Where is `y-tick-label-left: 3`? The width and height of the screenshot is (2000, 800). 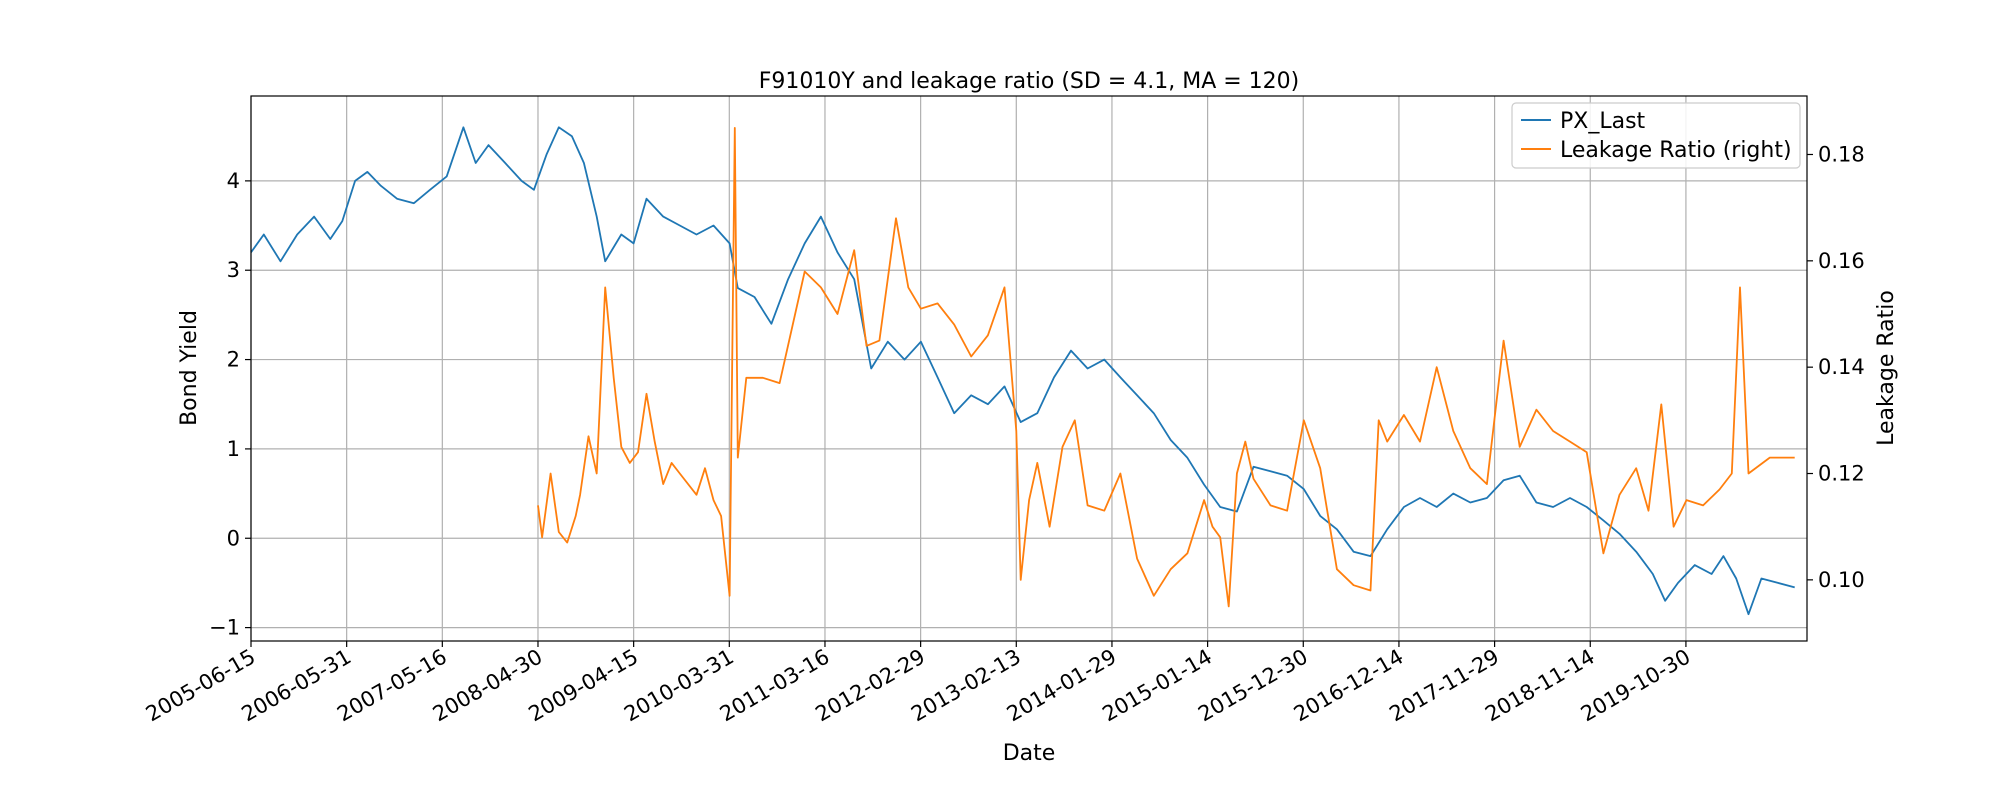 y-tick-label-left: 3 is located at coordinates (233, 270).